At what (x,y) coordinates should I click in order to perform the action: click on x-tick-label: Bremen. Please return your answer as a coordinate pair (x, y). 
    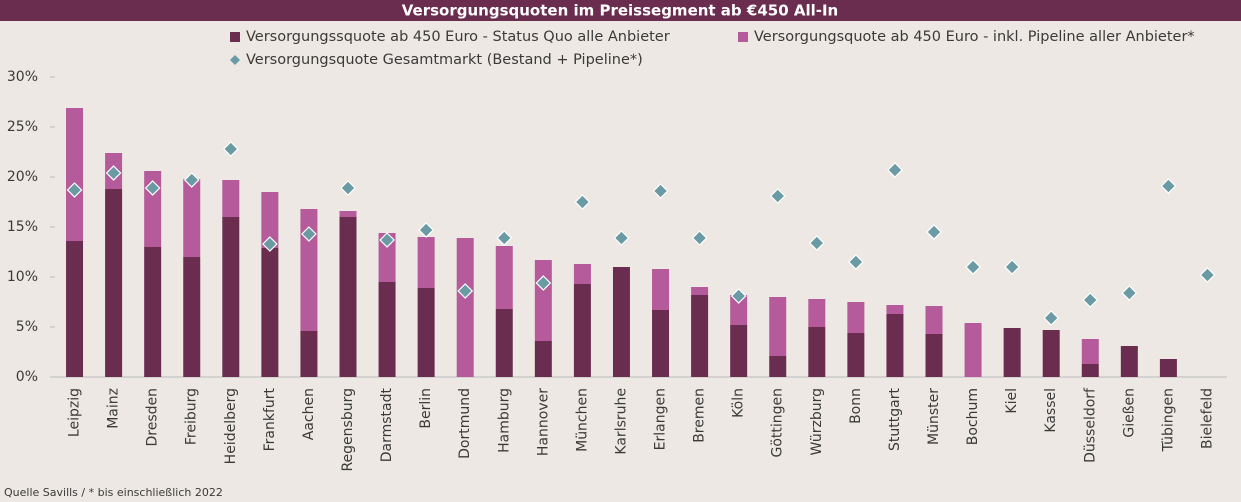
    Looking at the image, I should click on (700, 415).